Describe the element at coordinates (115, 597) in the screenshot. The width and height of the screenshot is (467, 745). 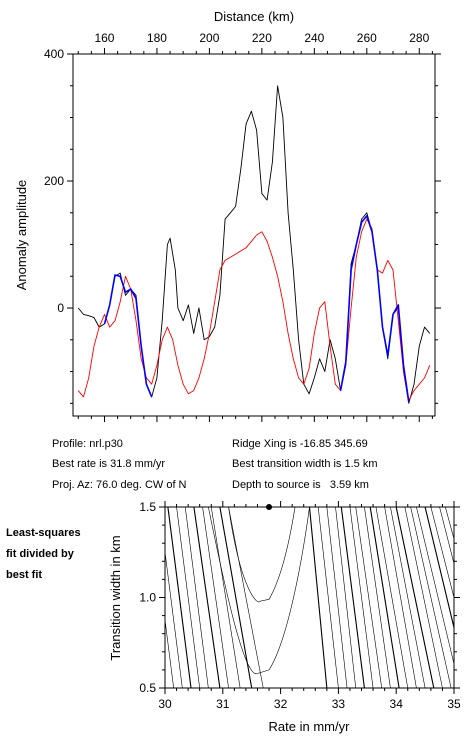
I see `contour-y-axis-label: Transition width in km` at that location.